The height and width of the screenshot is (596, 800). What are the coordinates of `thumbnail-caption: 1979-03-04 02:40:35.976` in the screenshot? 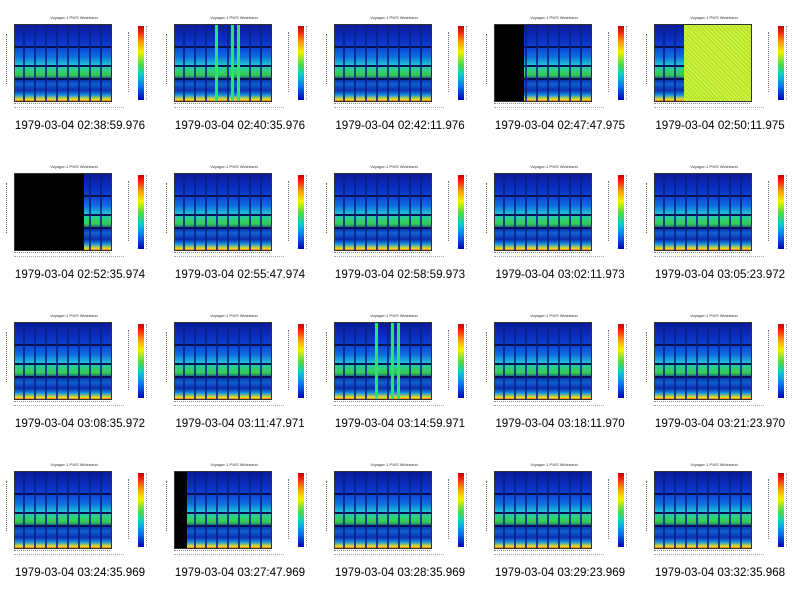 It's located at (240, 125).